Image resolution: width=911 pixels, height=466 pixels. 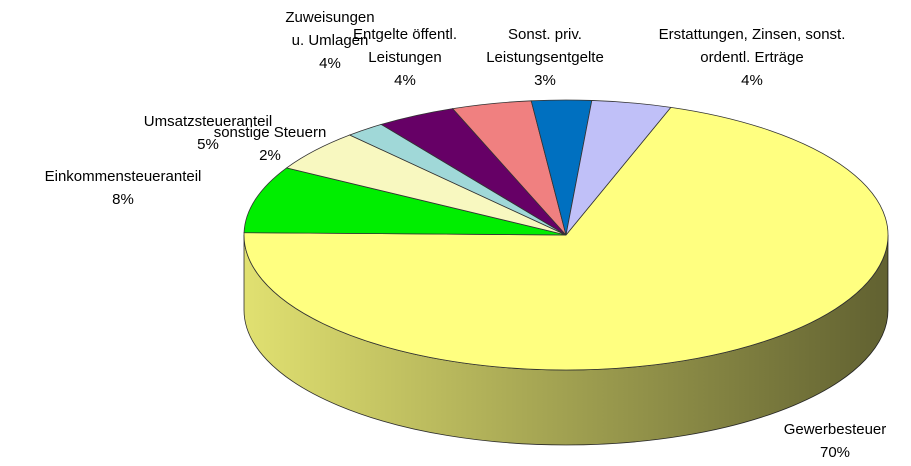 What do you see at coordinates (208, 121) in the screenshot?
I see `category-label: Umsatzsteueranteil` at bounding box center [208, 121].